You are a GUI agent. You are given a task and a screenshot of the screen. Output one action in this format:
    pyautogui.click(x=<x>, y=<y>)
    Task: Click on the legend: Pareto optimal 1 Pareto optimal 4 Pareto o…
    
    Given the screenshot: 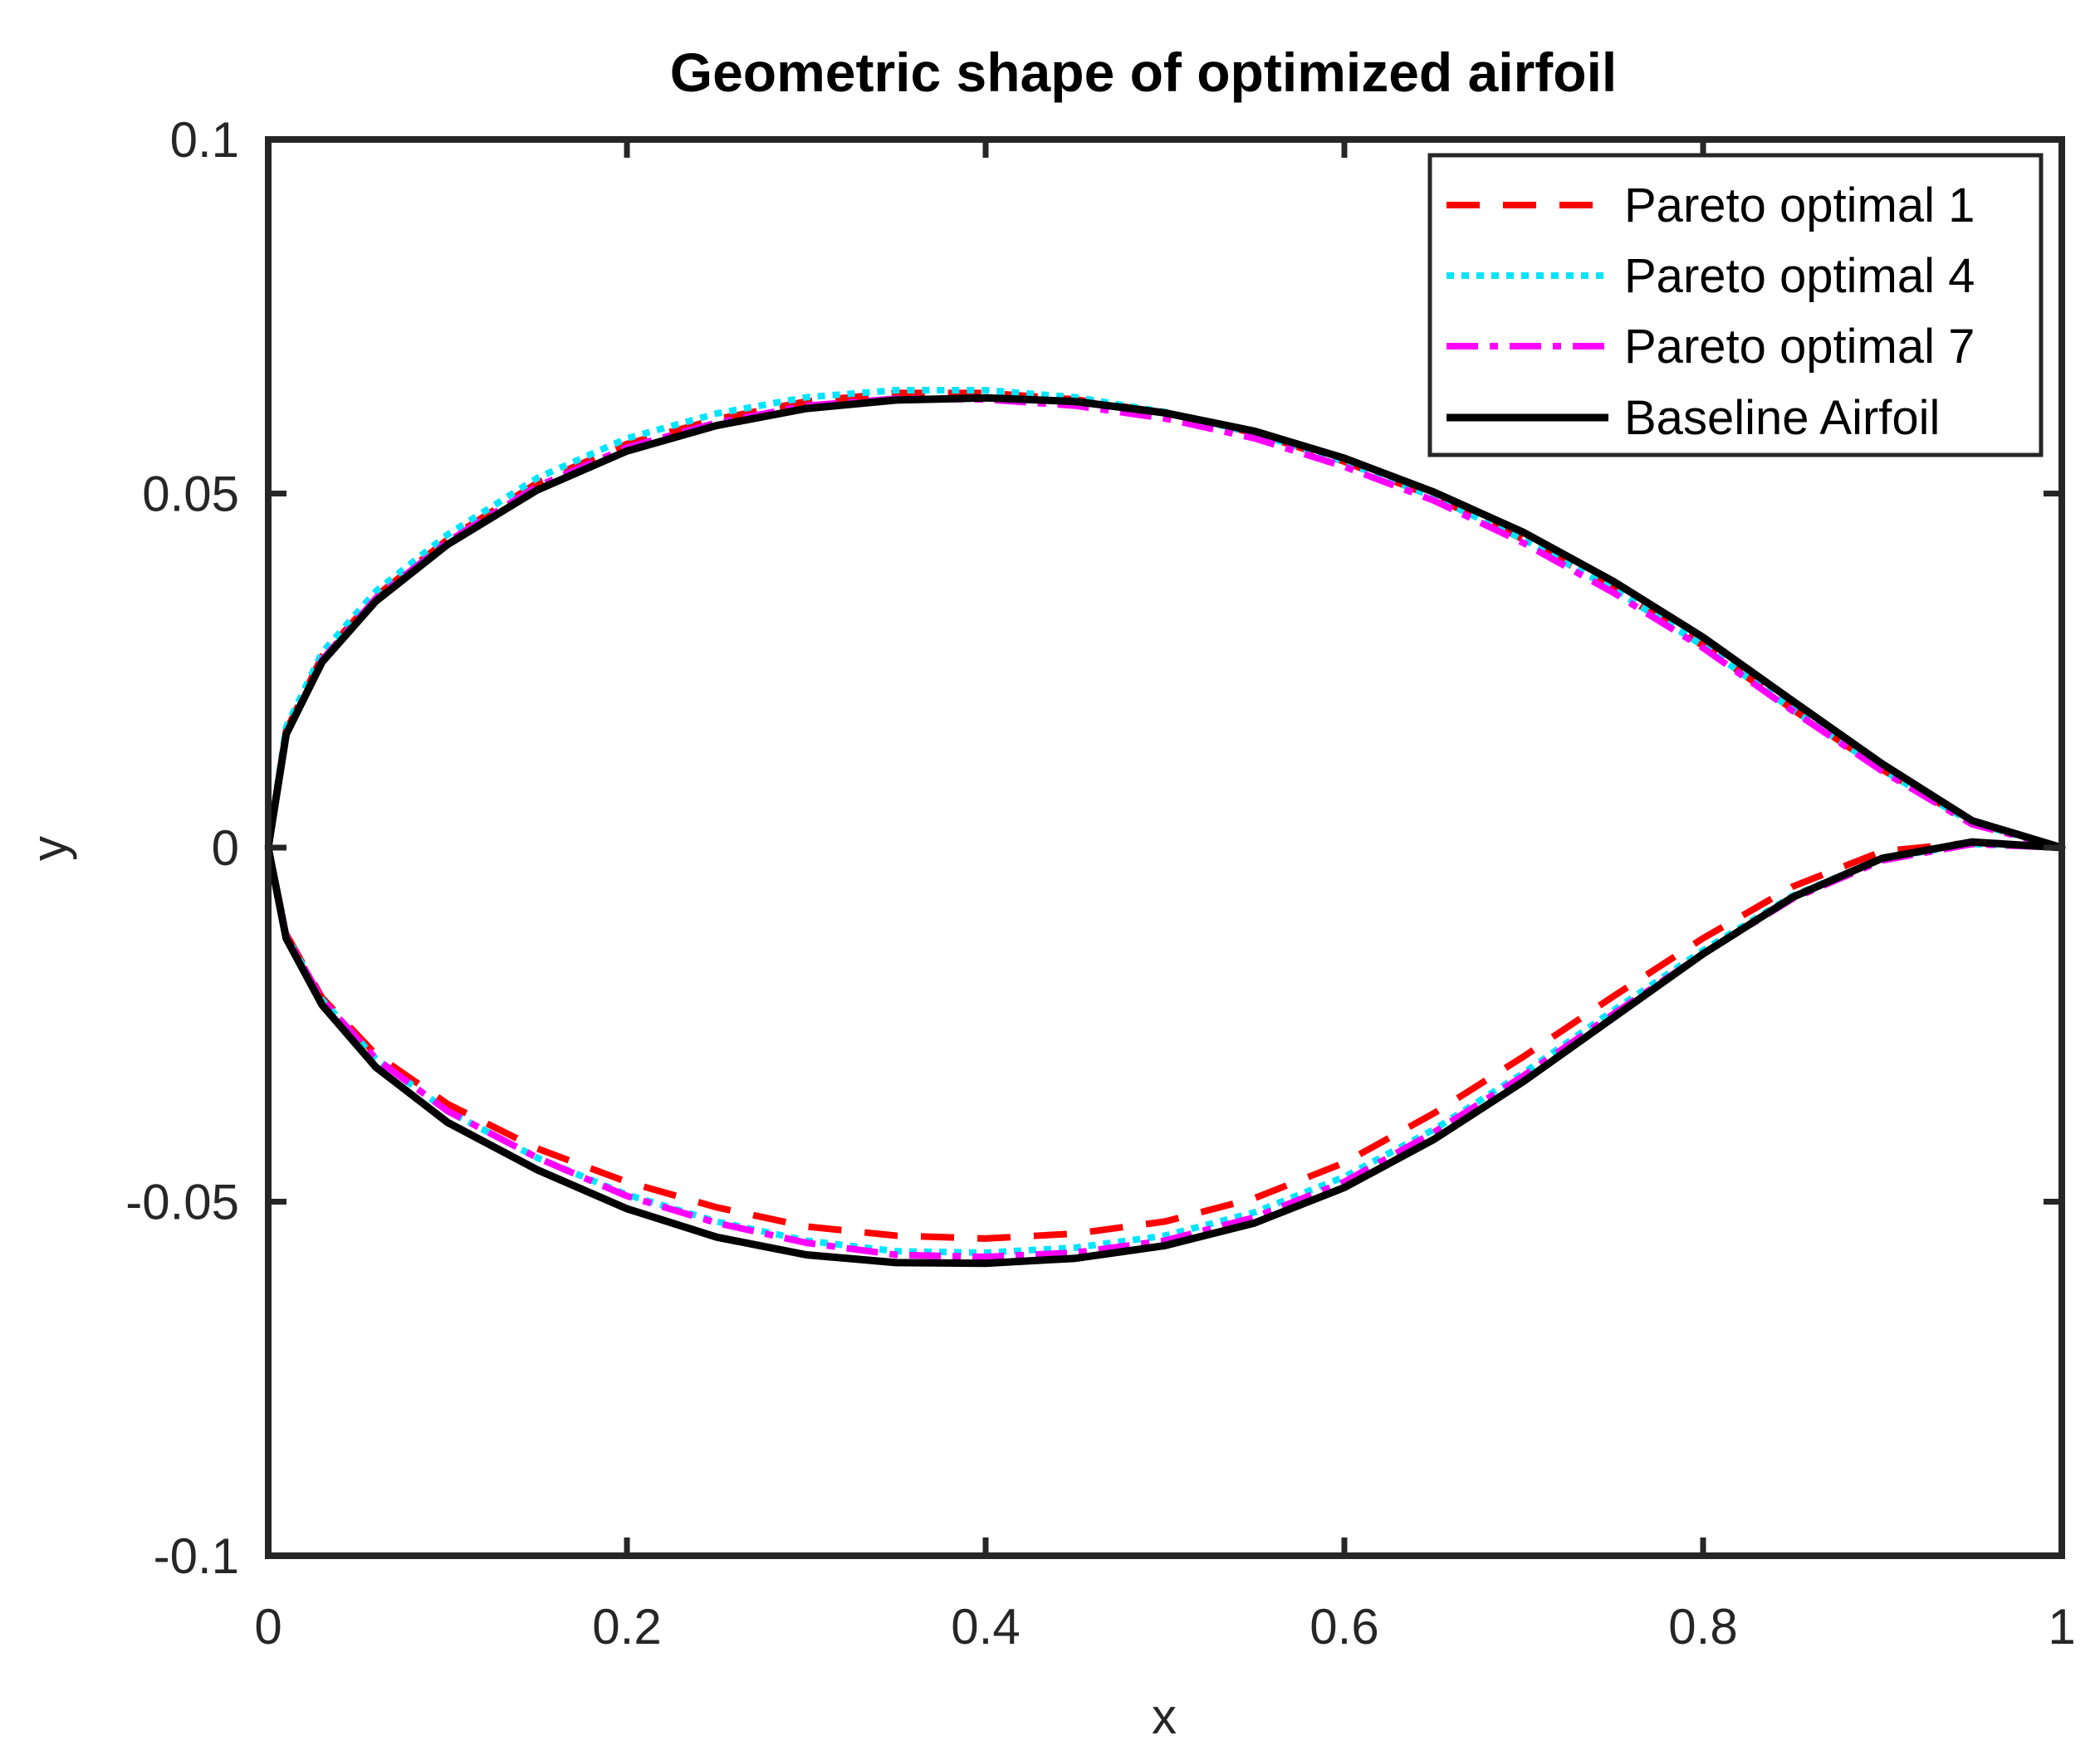 What is the action you would take?
    pyautogui.click(x=1735, y=305)
    